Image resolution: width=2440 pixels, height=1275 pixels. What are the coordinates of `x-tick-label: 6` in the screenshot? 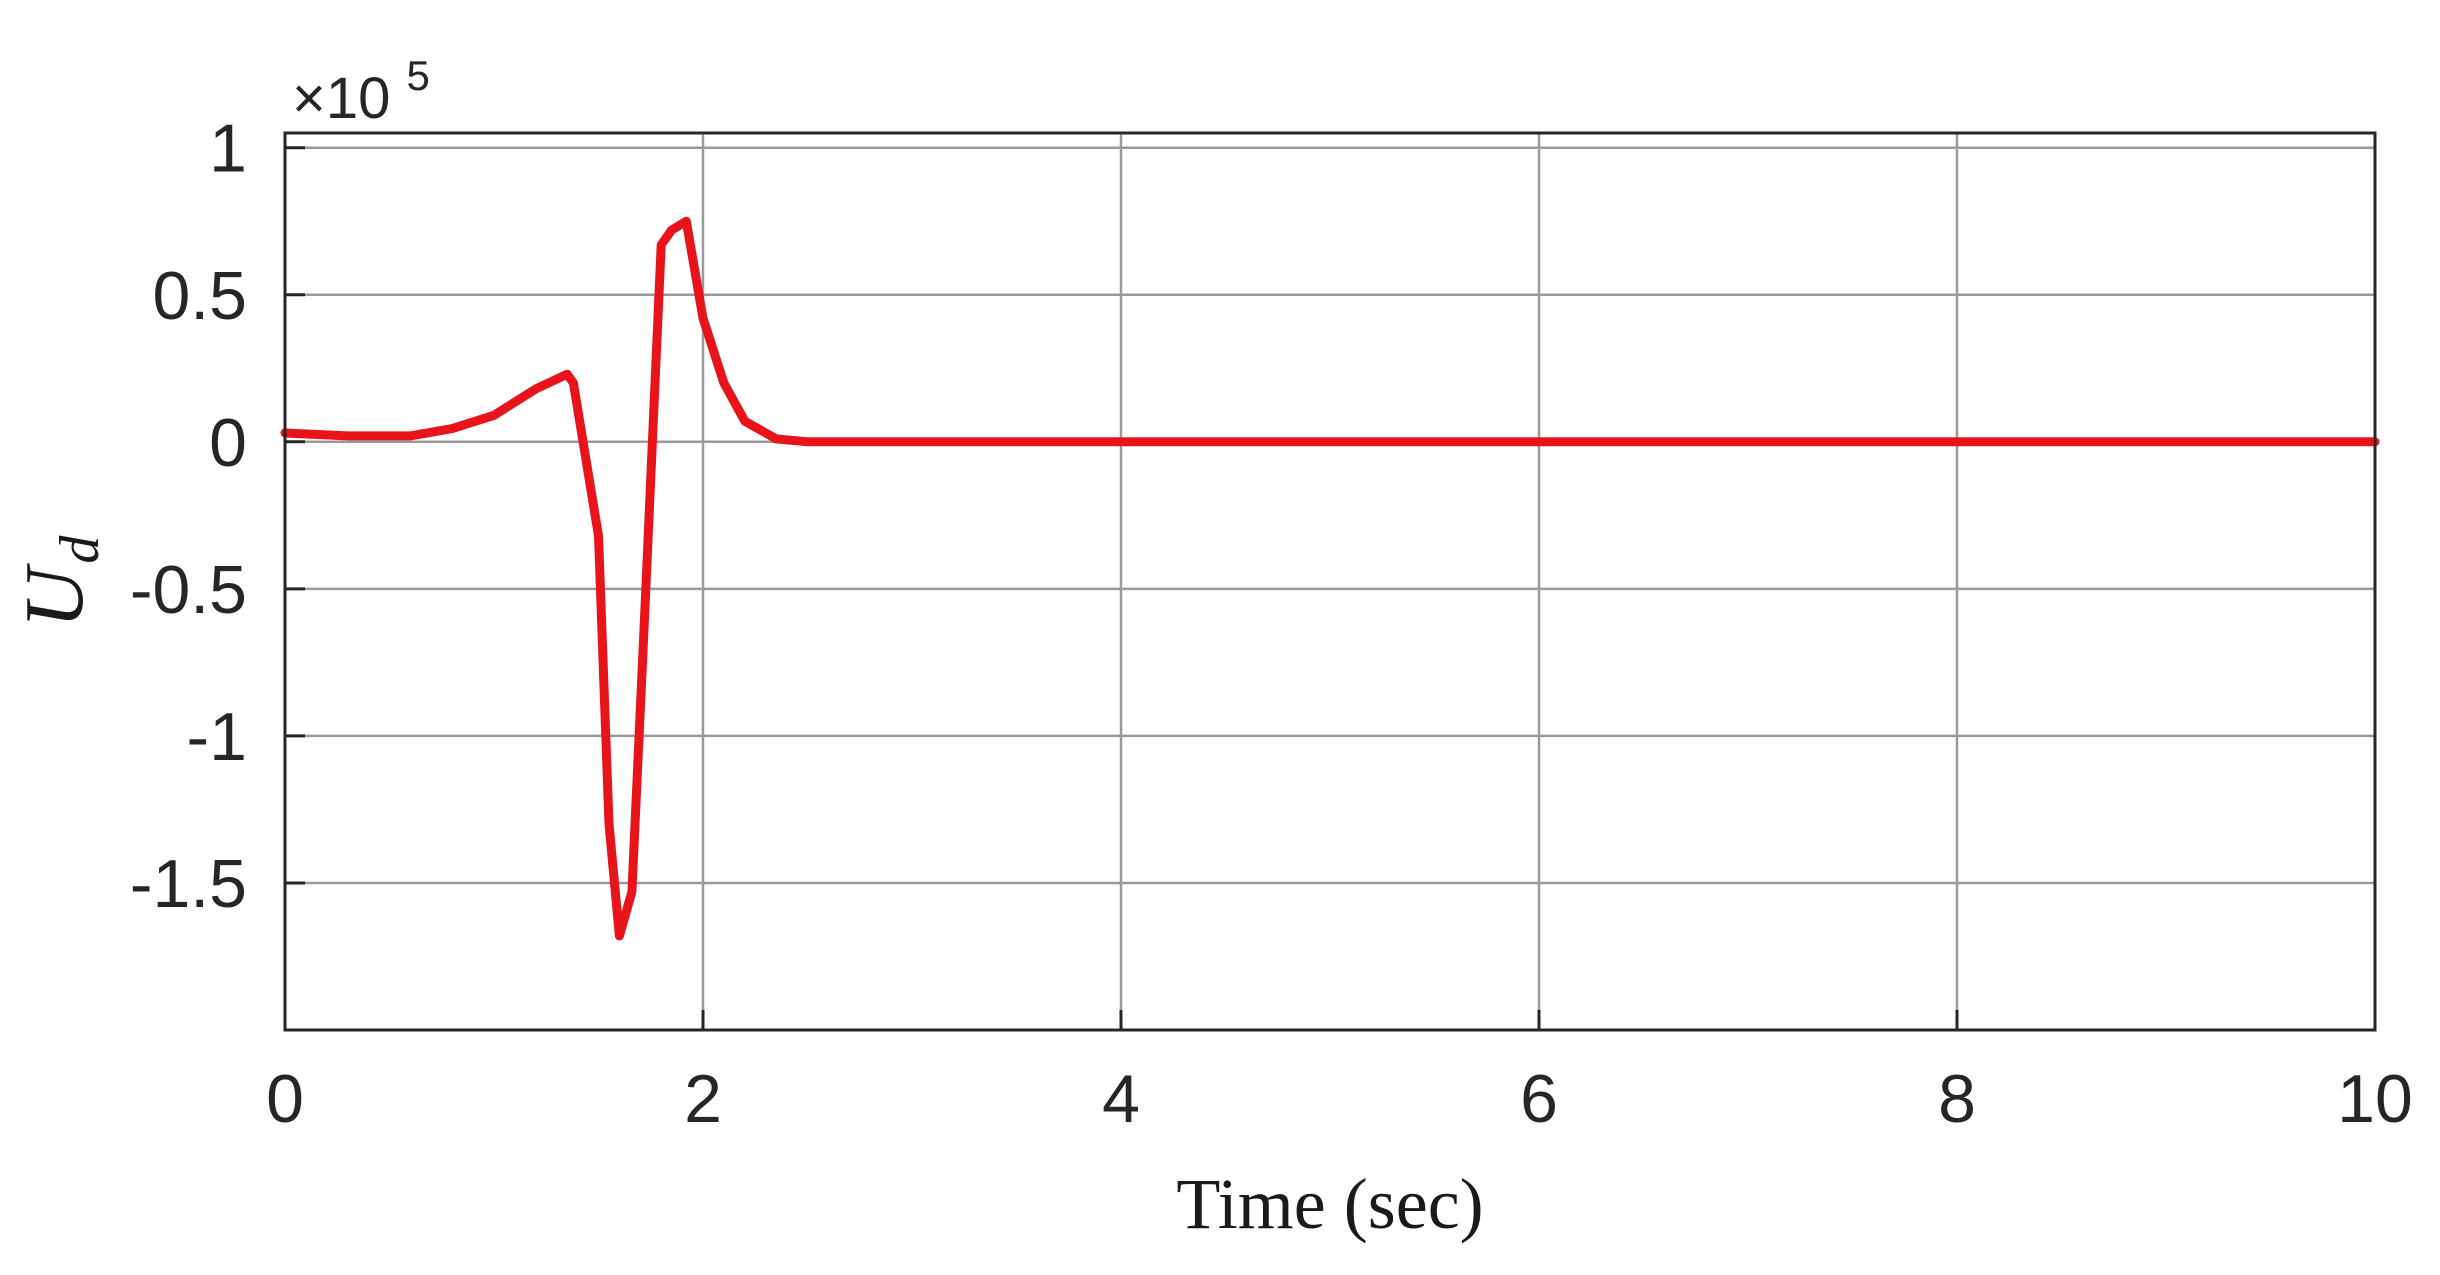 It's located at (1539, 1099).